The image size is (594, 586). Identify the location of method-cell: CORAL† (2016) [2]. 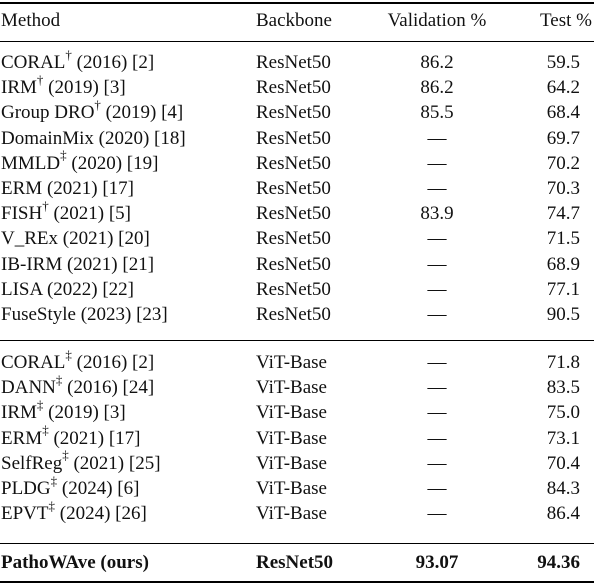
(78, 61).